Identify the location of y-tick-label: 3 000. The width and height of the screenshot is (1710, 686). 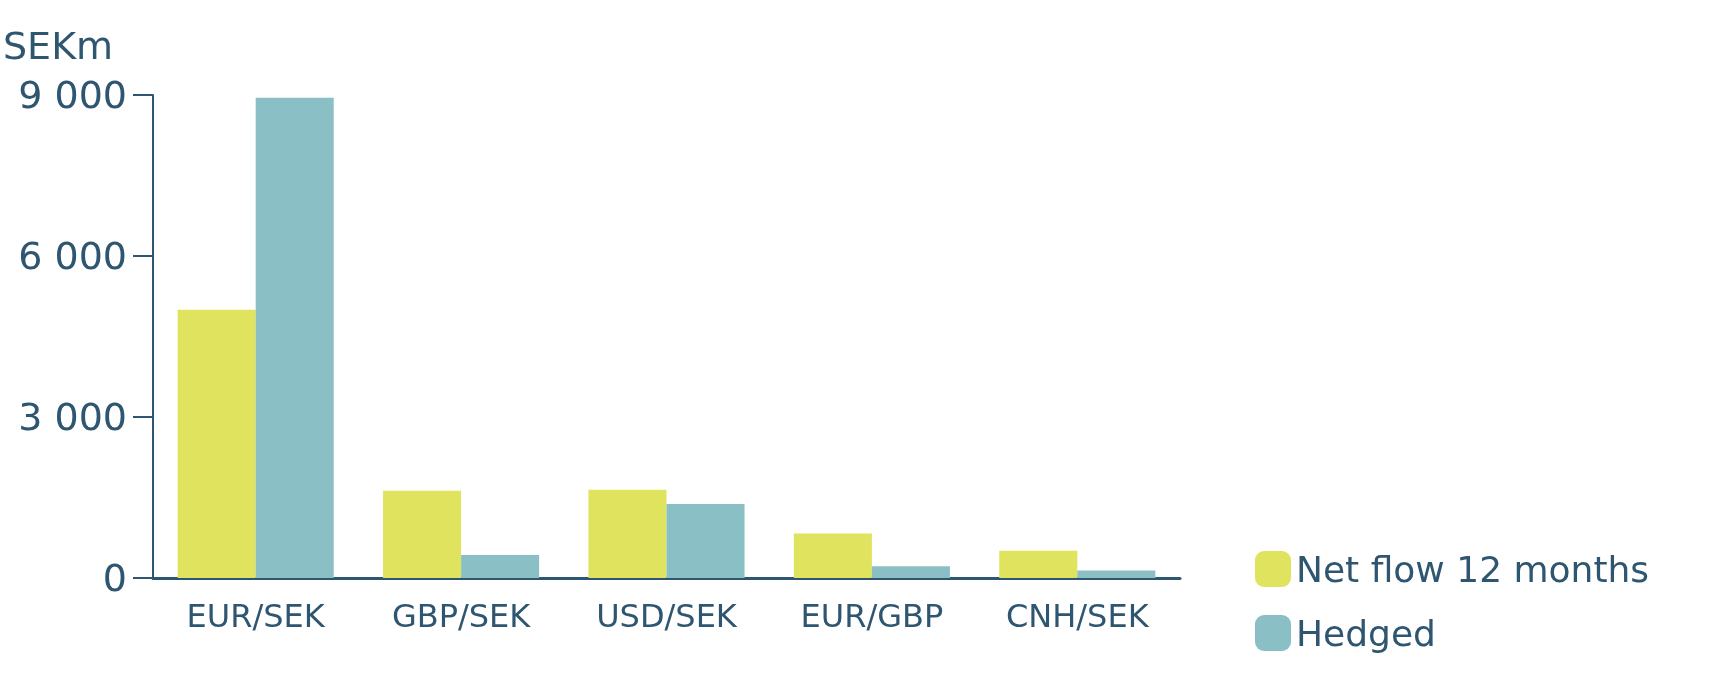
(72, 417).